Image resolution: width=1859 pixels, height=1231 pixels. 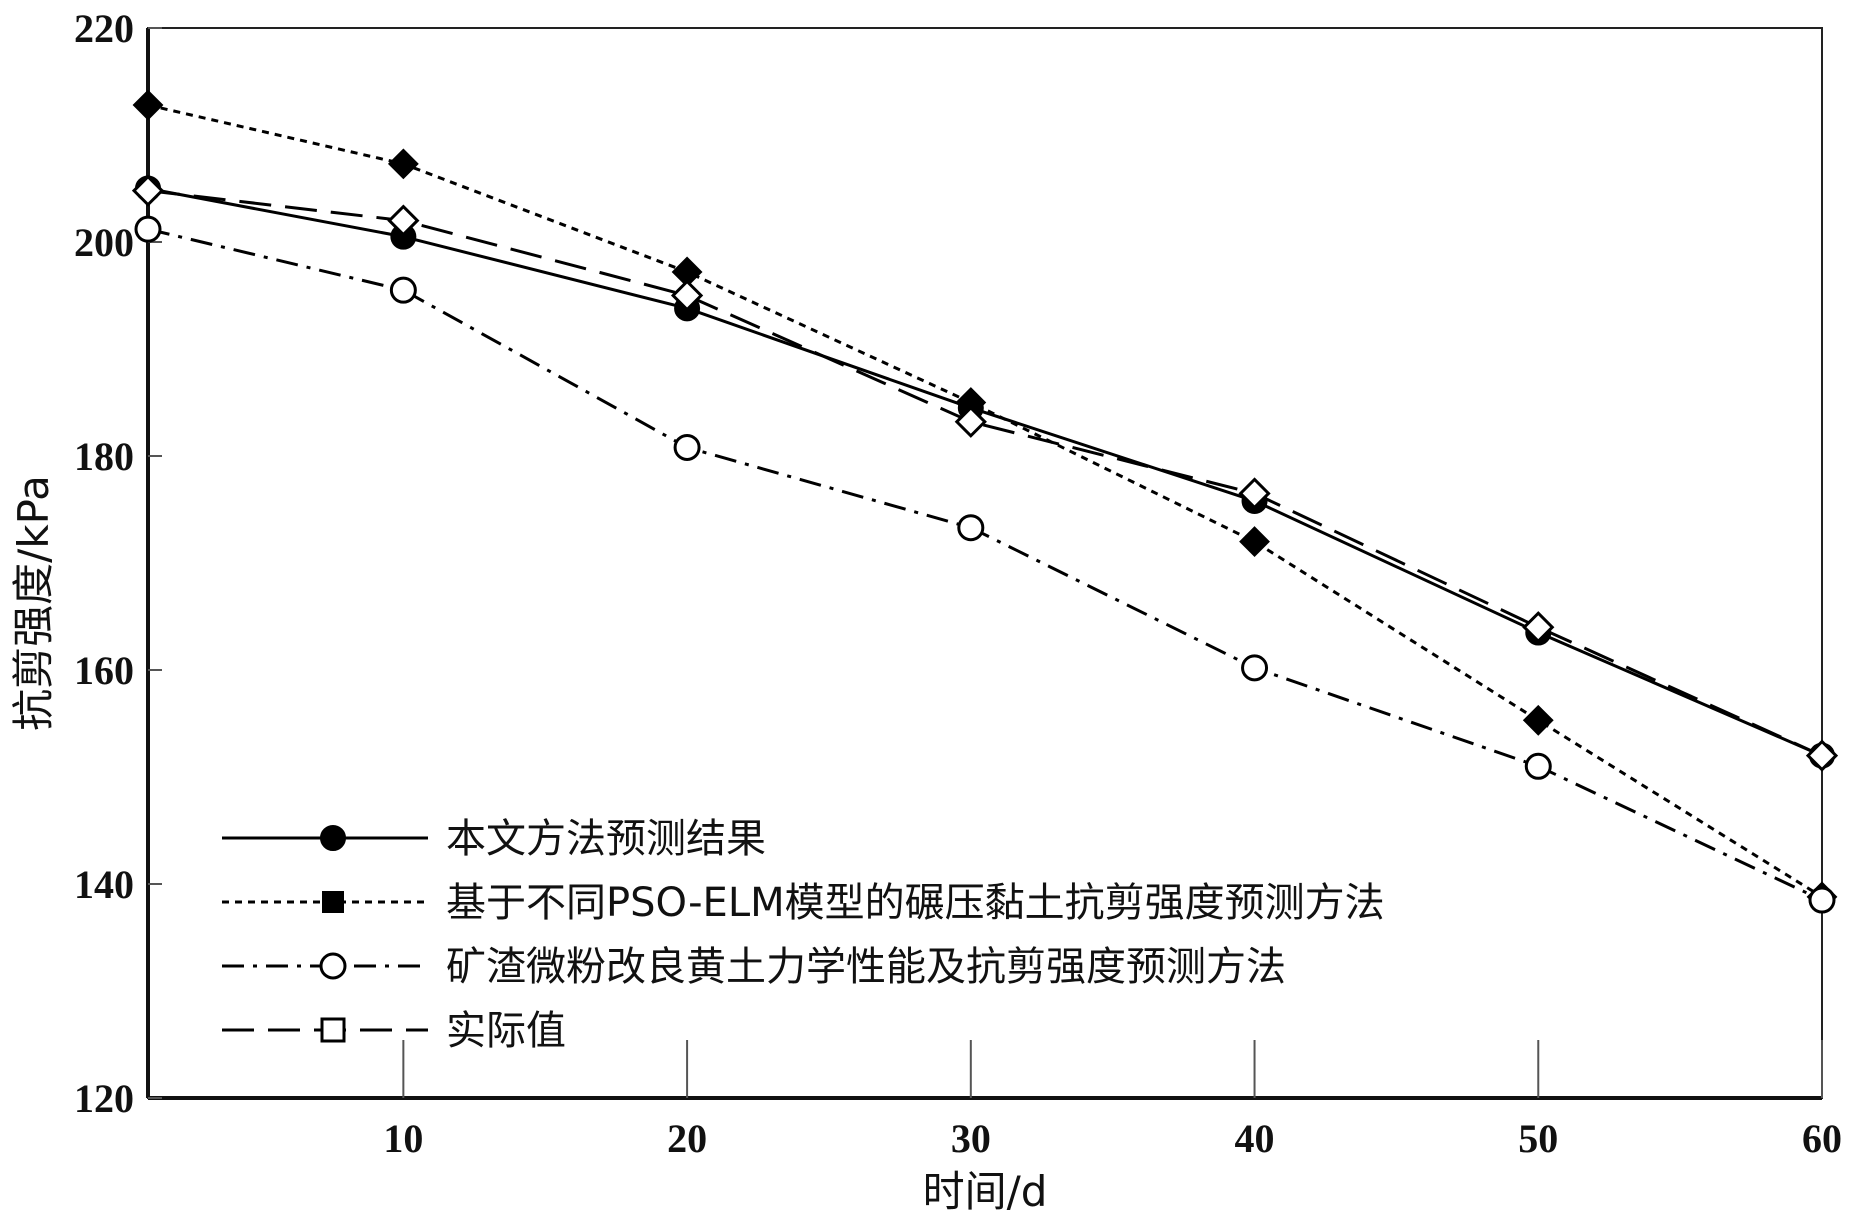 What do you see at coordinates (33, 603) in the screenshot?
I see `y-axis-title: 抗剪强度/kPa` at bounding box center [33, 603].